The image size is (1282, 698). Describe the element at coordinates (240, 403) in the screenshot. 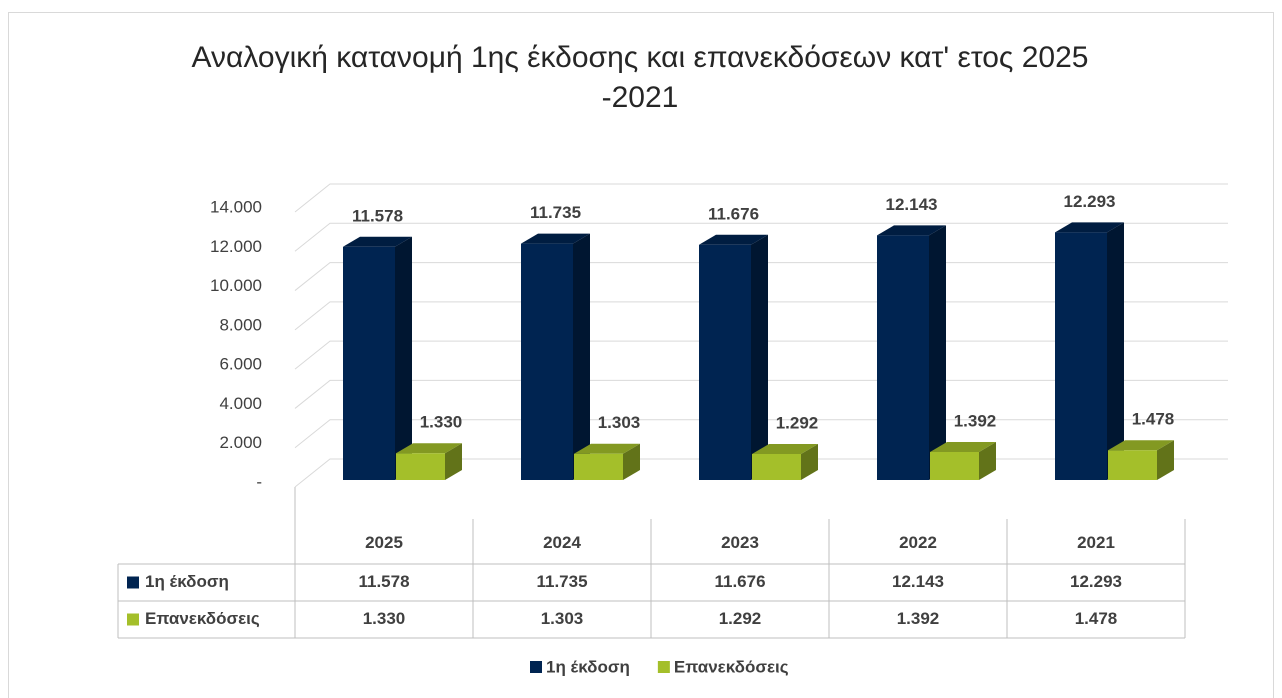

I see `y-tick-label: 4.000` at that location.